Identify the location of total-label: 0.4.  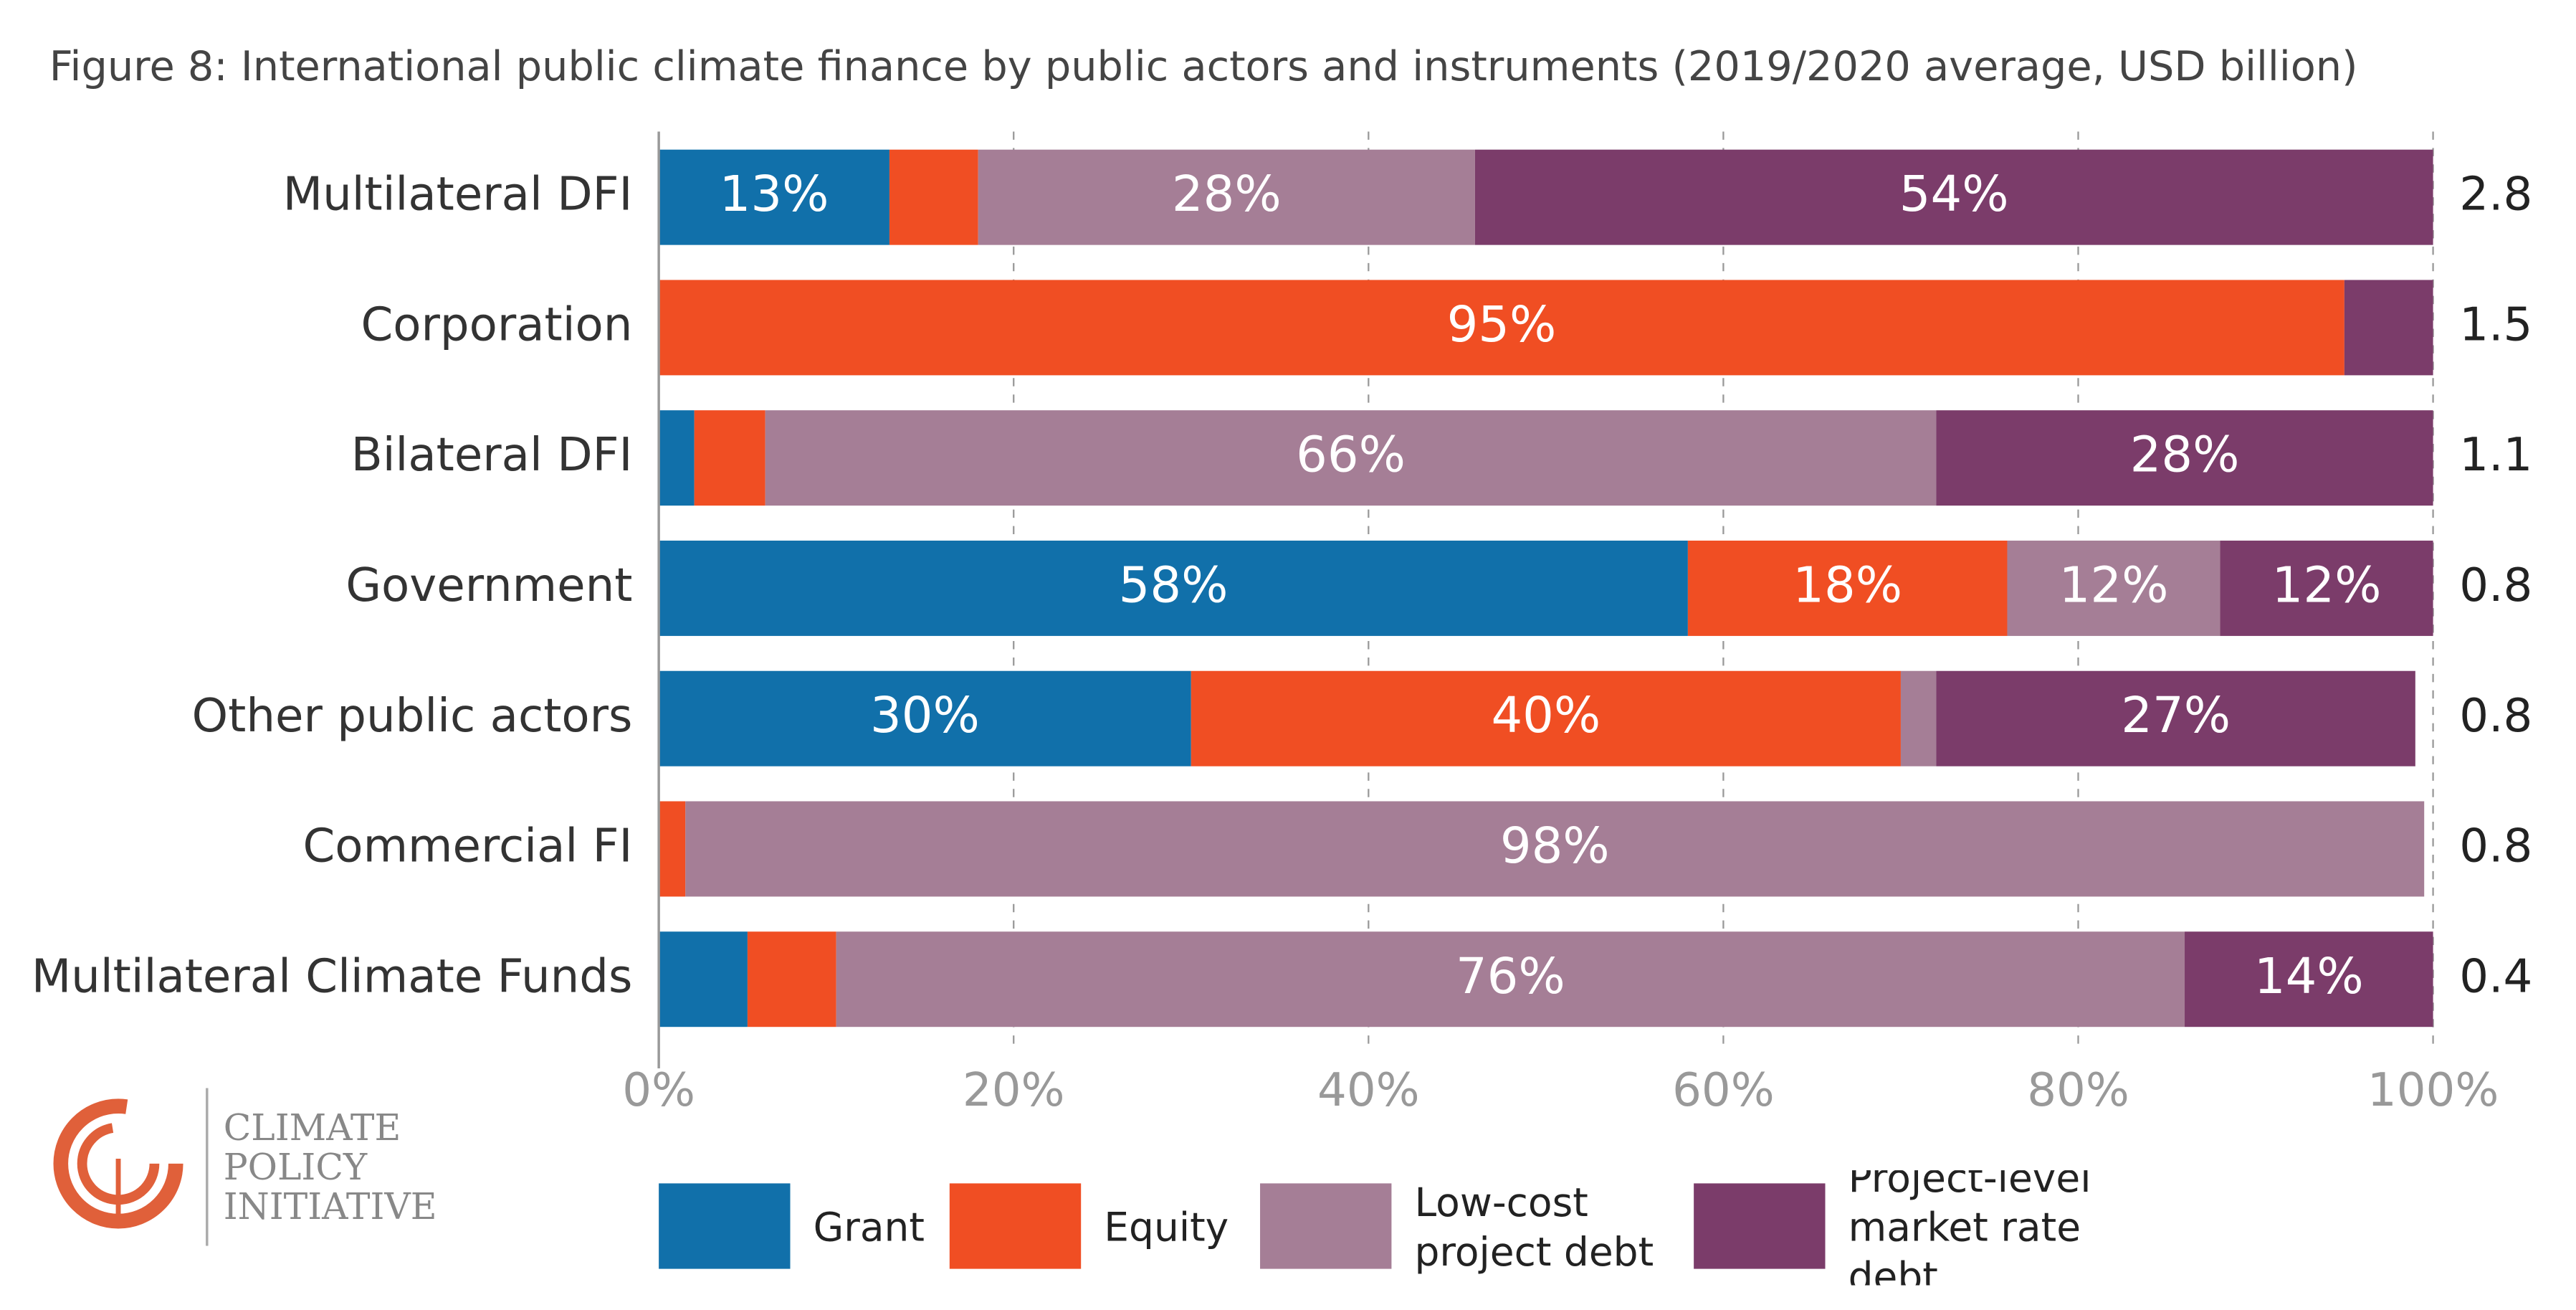
(2495, 976).